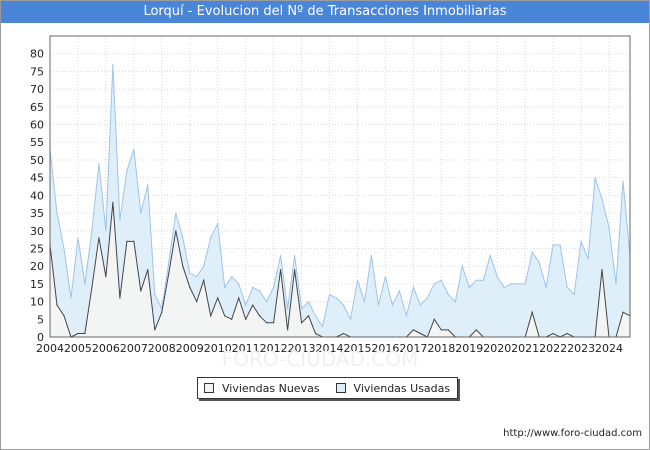 The width and height of the screenshot is (650, 450). I want to click on x-tick-label: 2009, so click(190, 348).